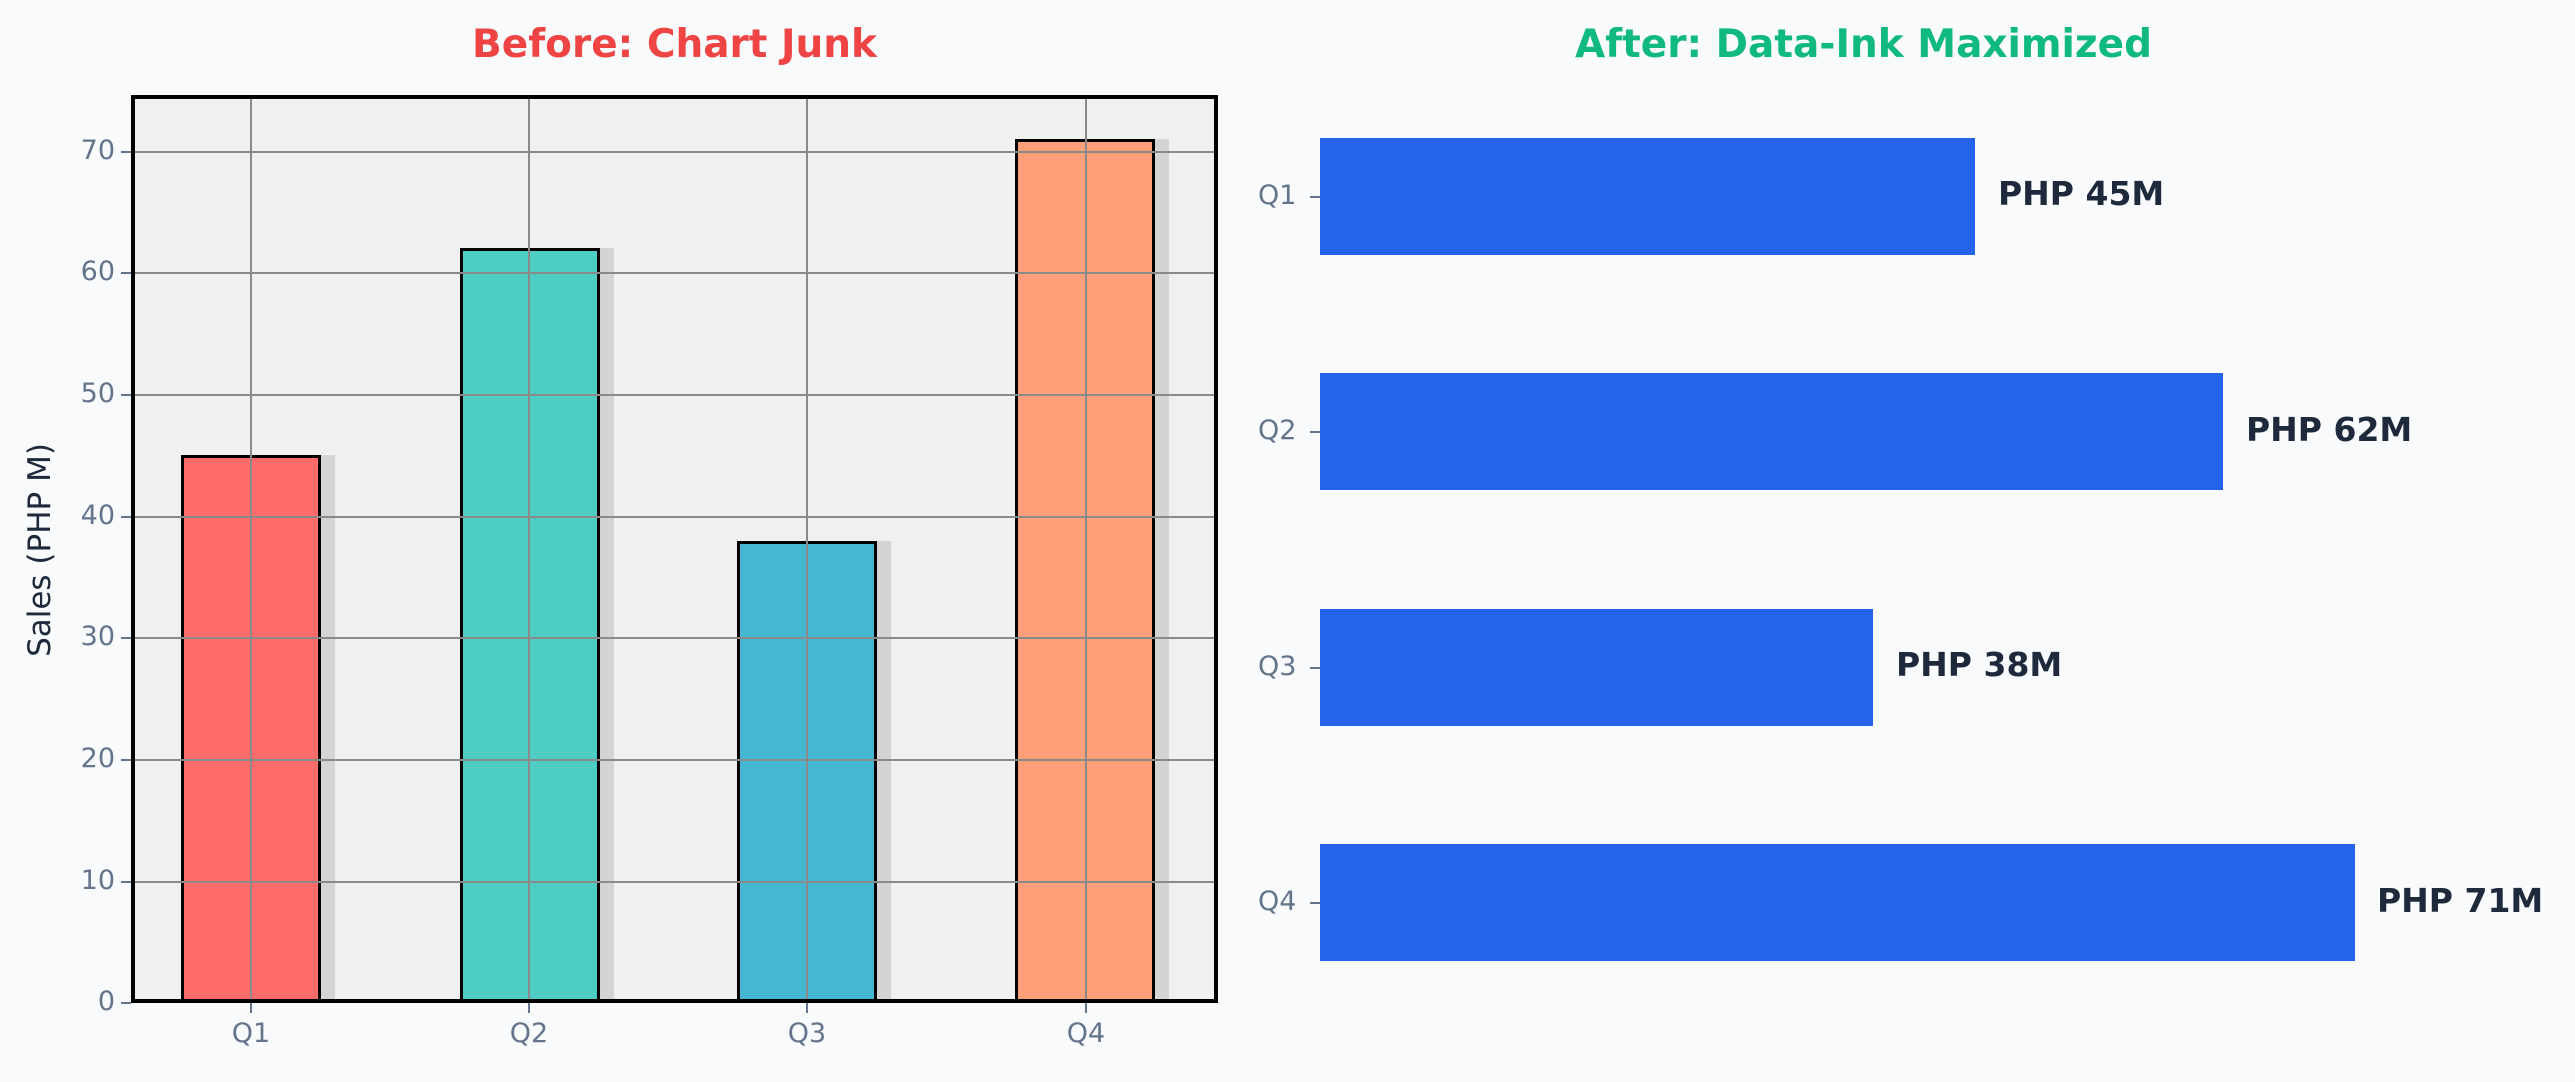 Image resolution: width=2575 pixels, height=1082 pixels. What do you see at coordinates (1086, 1033) in the screenshot?
I see `x-tick-label: Q4` at bounding box center [1086, 1033].